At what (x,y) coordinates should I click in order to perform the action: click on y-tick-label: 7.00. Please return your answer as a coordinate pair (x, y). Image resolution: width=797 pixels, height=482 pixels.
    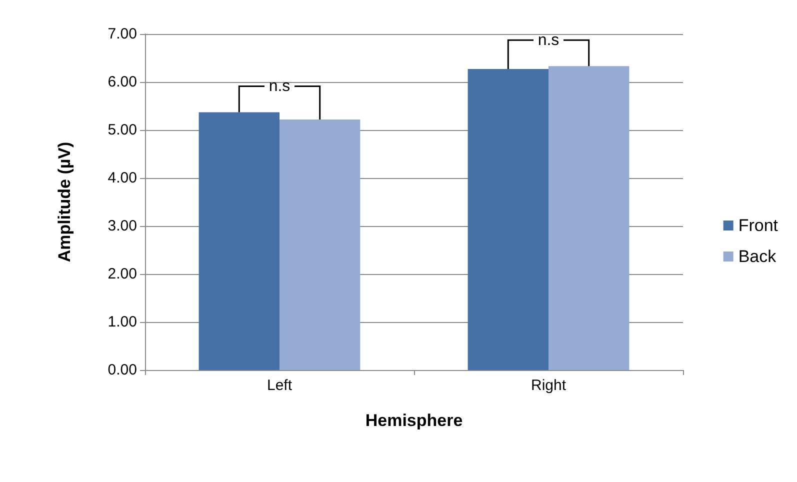
    Looking at the image, I should click on (122, 34).